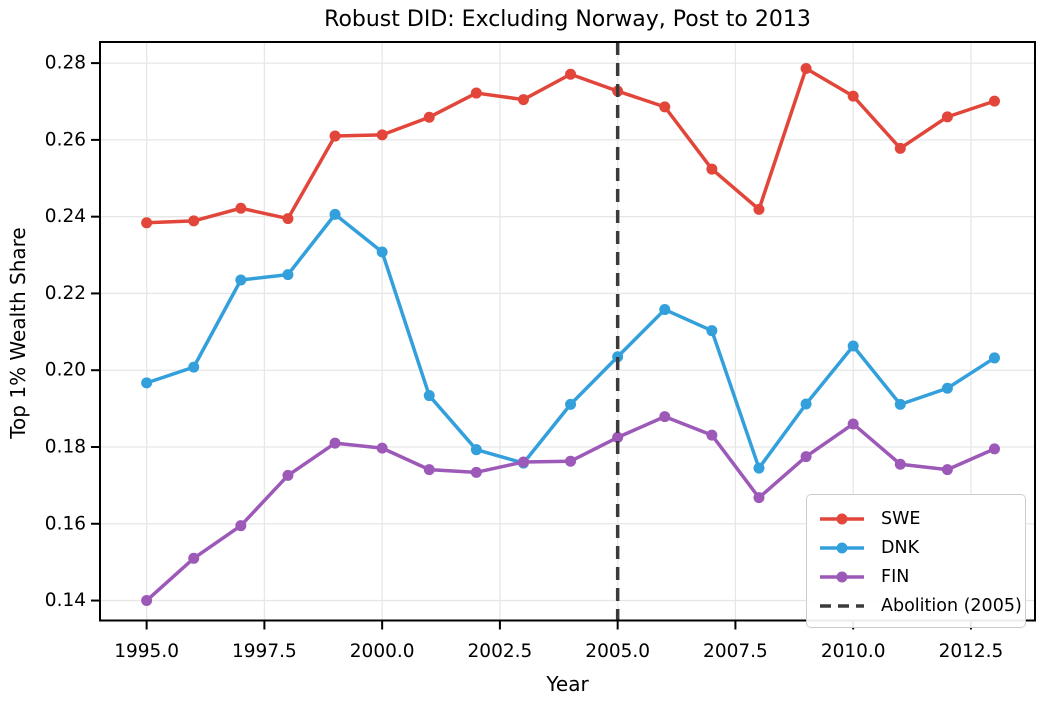 The height and width of the screenshot is (701, 1049). I want to click on point-dnk-2010, so click(853, 346).